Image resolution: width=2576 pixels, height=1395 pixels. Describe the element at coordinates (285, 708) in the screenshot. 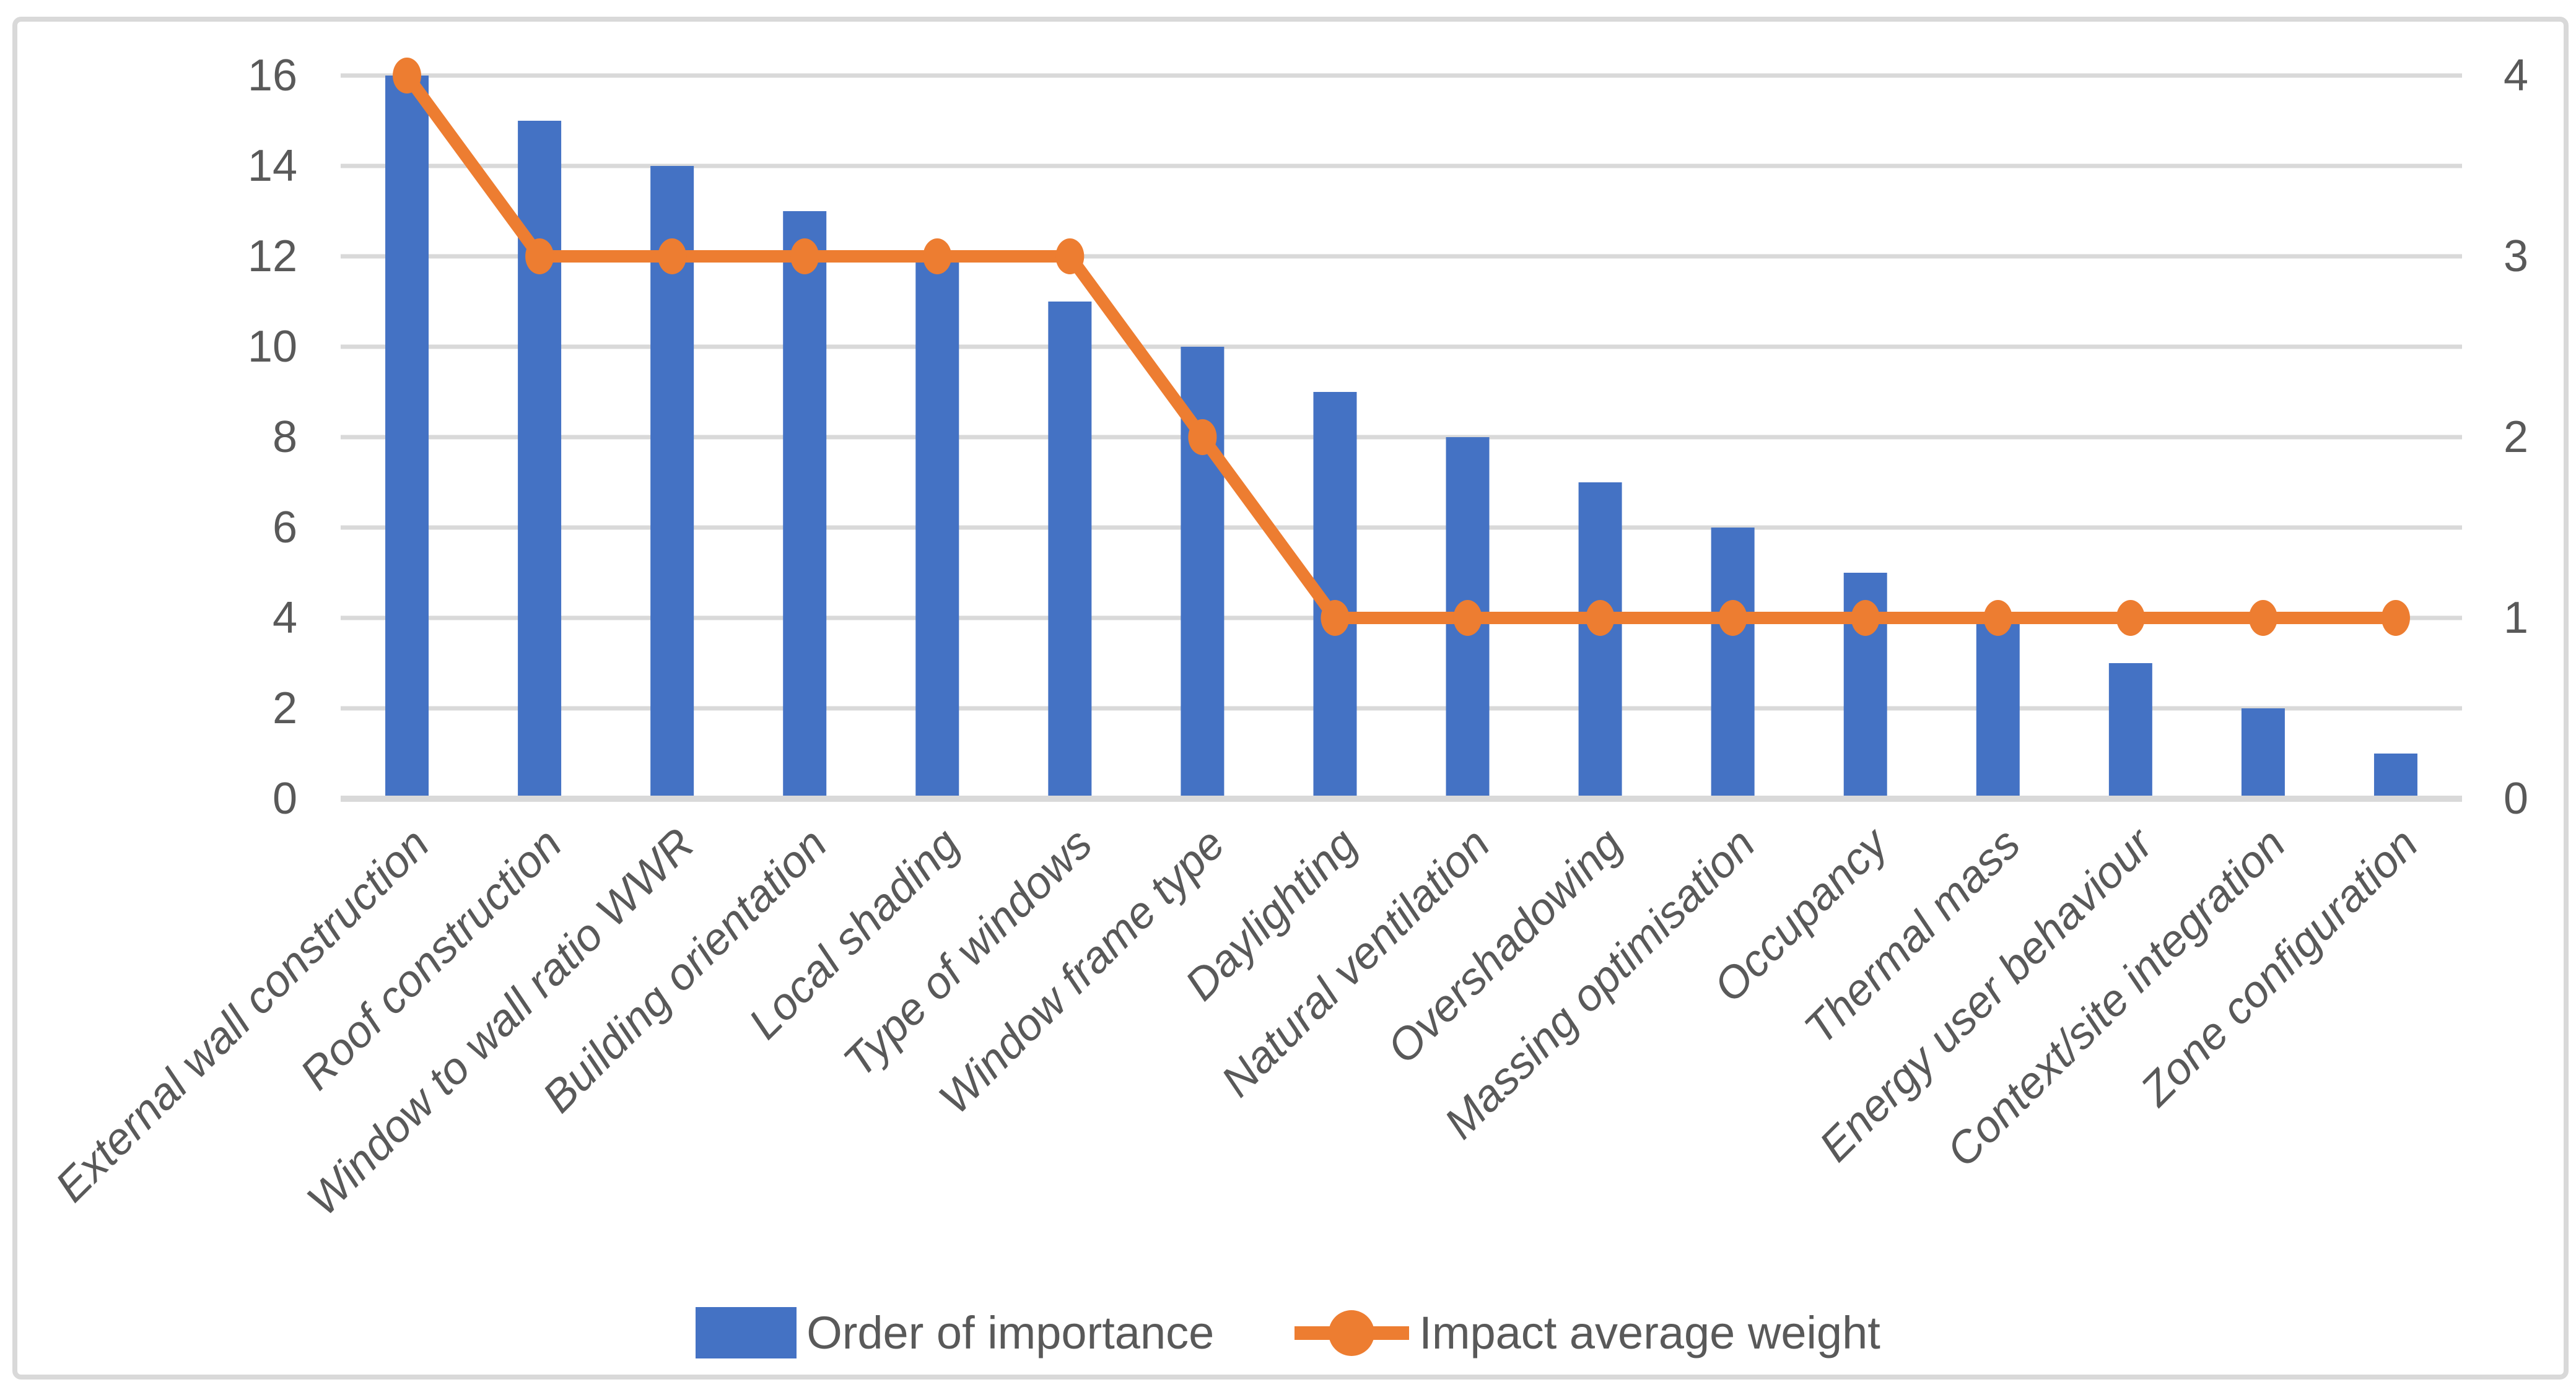

I see `left-axis-tick-label: 2` at that location.